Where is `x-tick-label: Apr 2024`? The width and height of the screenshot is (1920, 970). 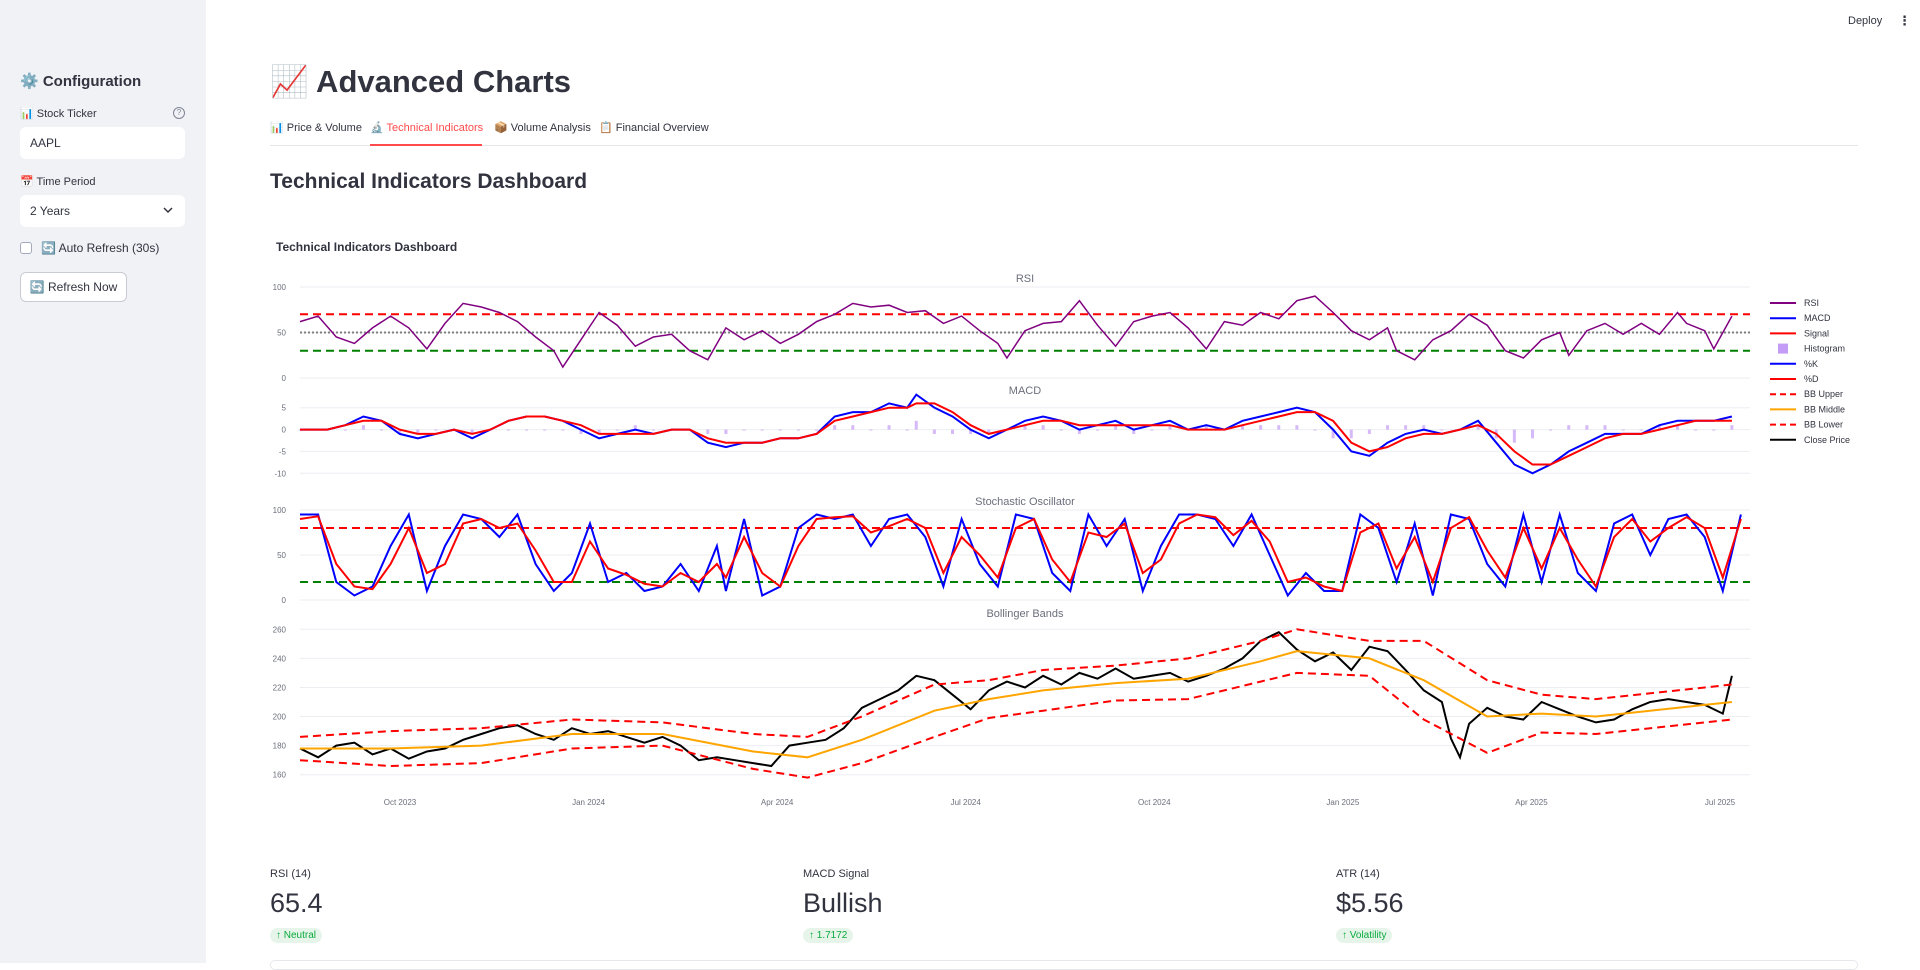 x-tick-label: Apr 2024 is located at coordinates (777, 802).